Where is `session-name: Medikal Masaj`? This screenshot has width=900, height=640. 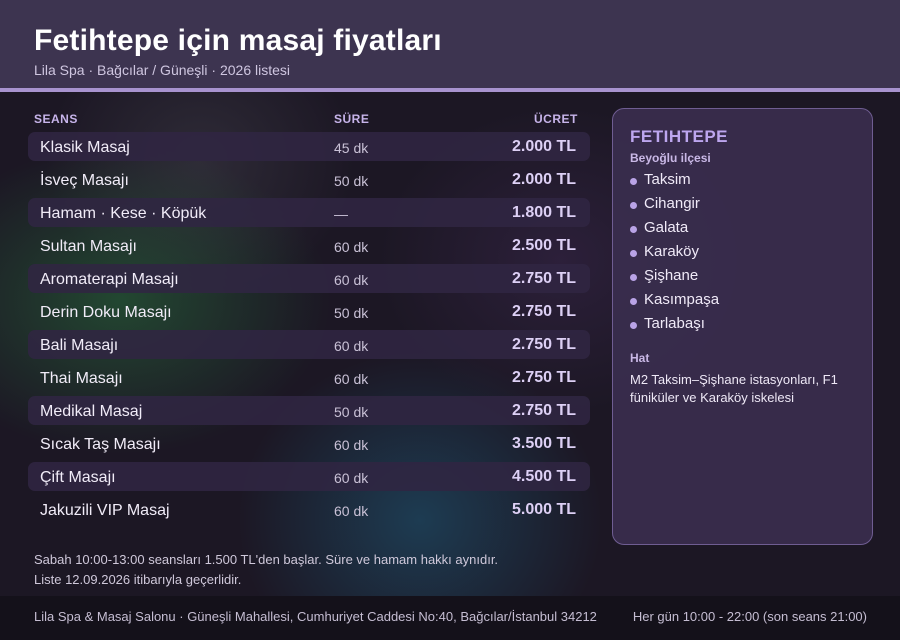 session-name: Medikal Masaj is located at coordinates (91, 411).